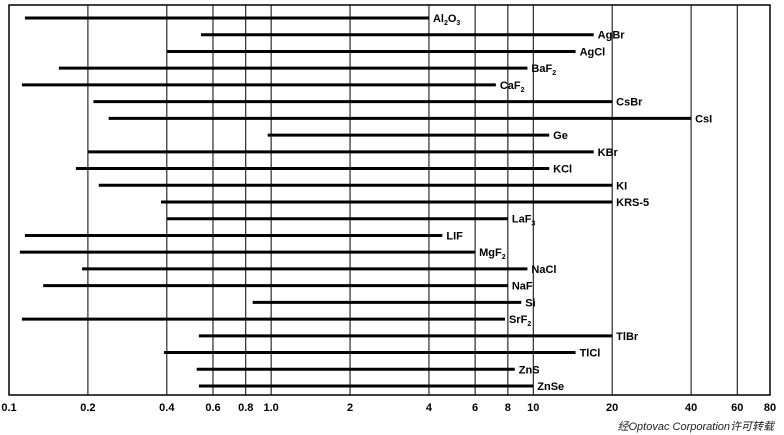 The width and height of the screenshot is (784, 435). Describe the element at coordinates (770, 408) in the screenshot. I see `x-tick-label: 80` at that location.